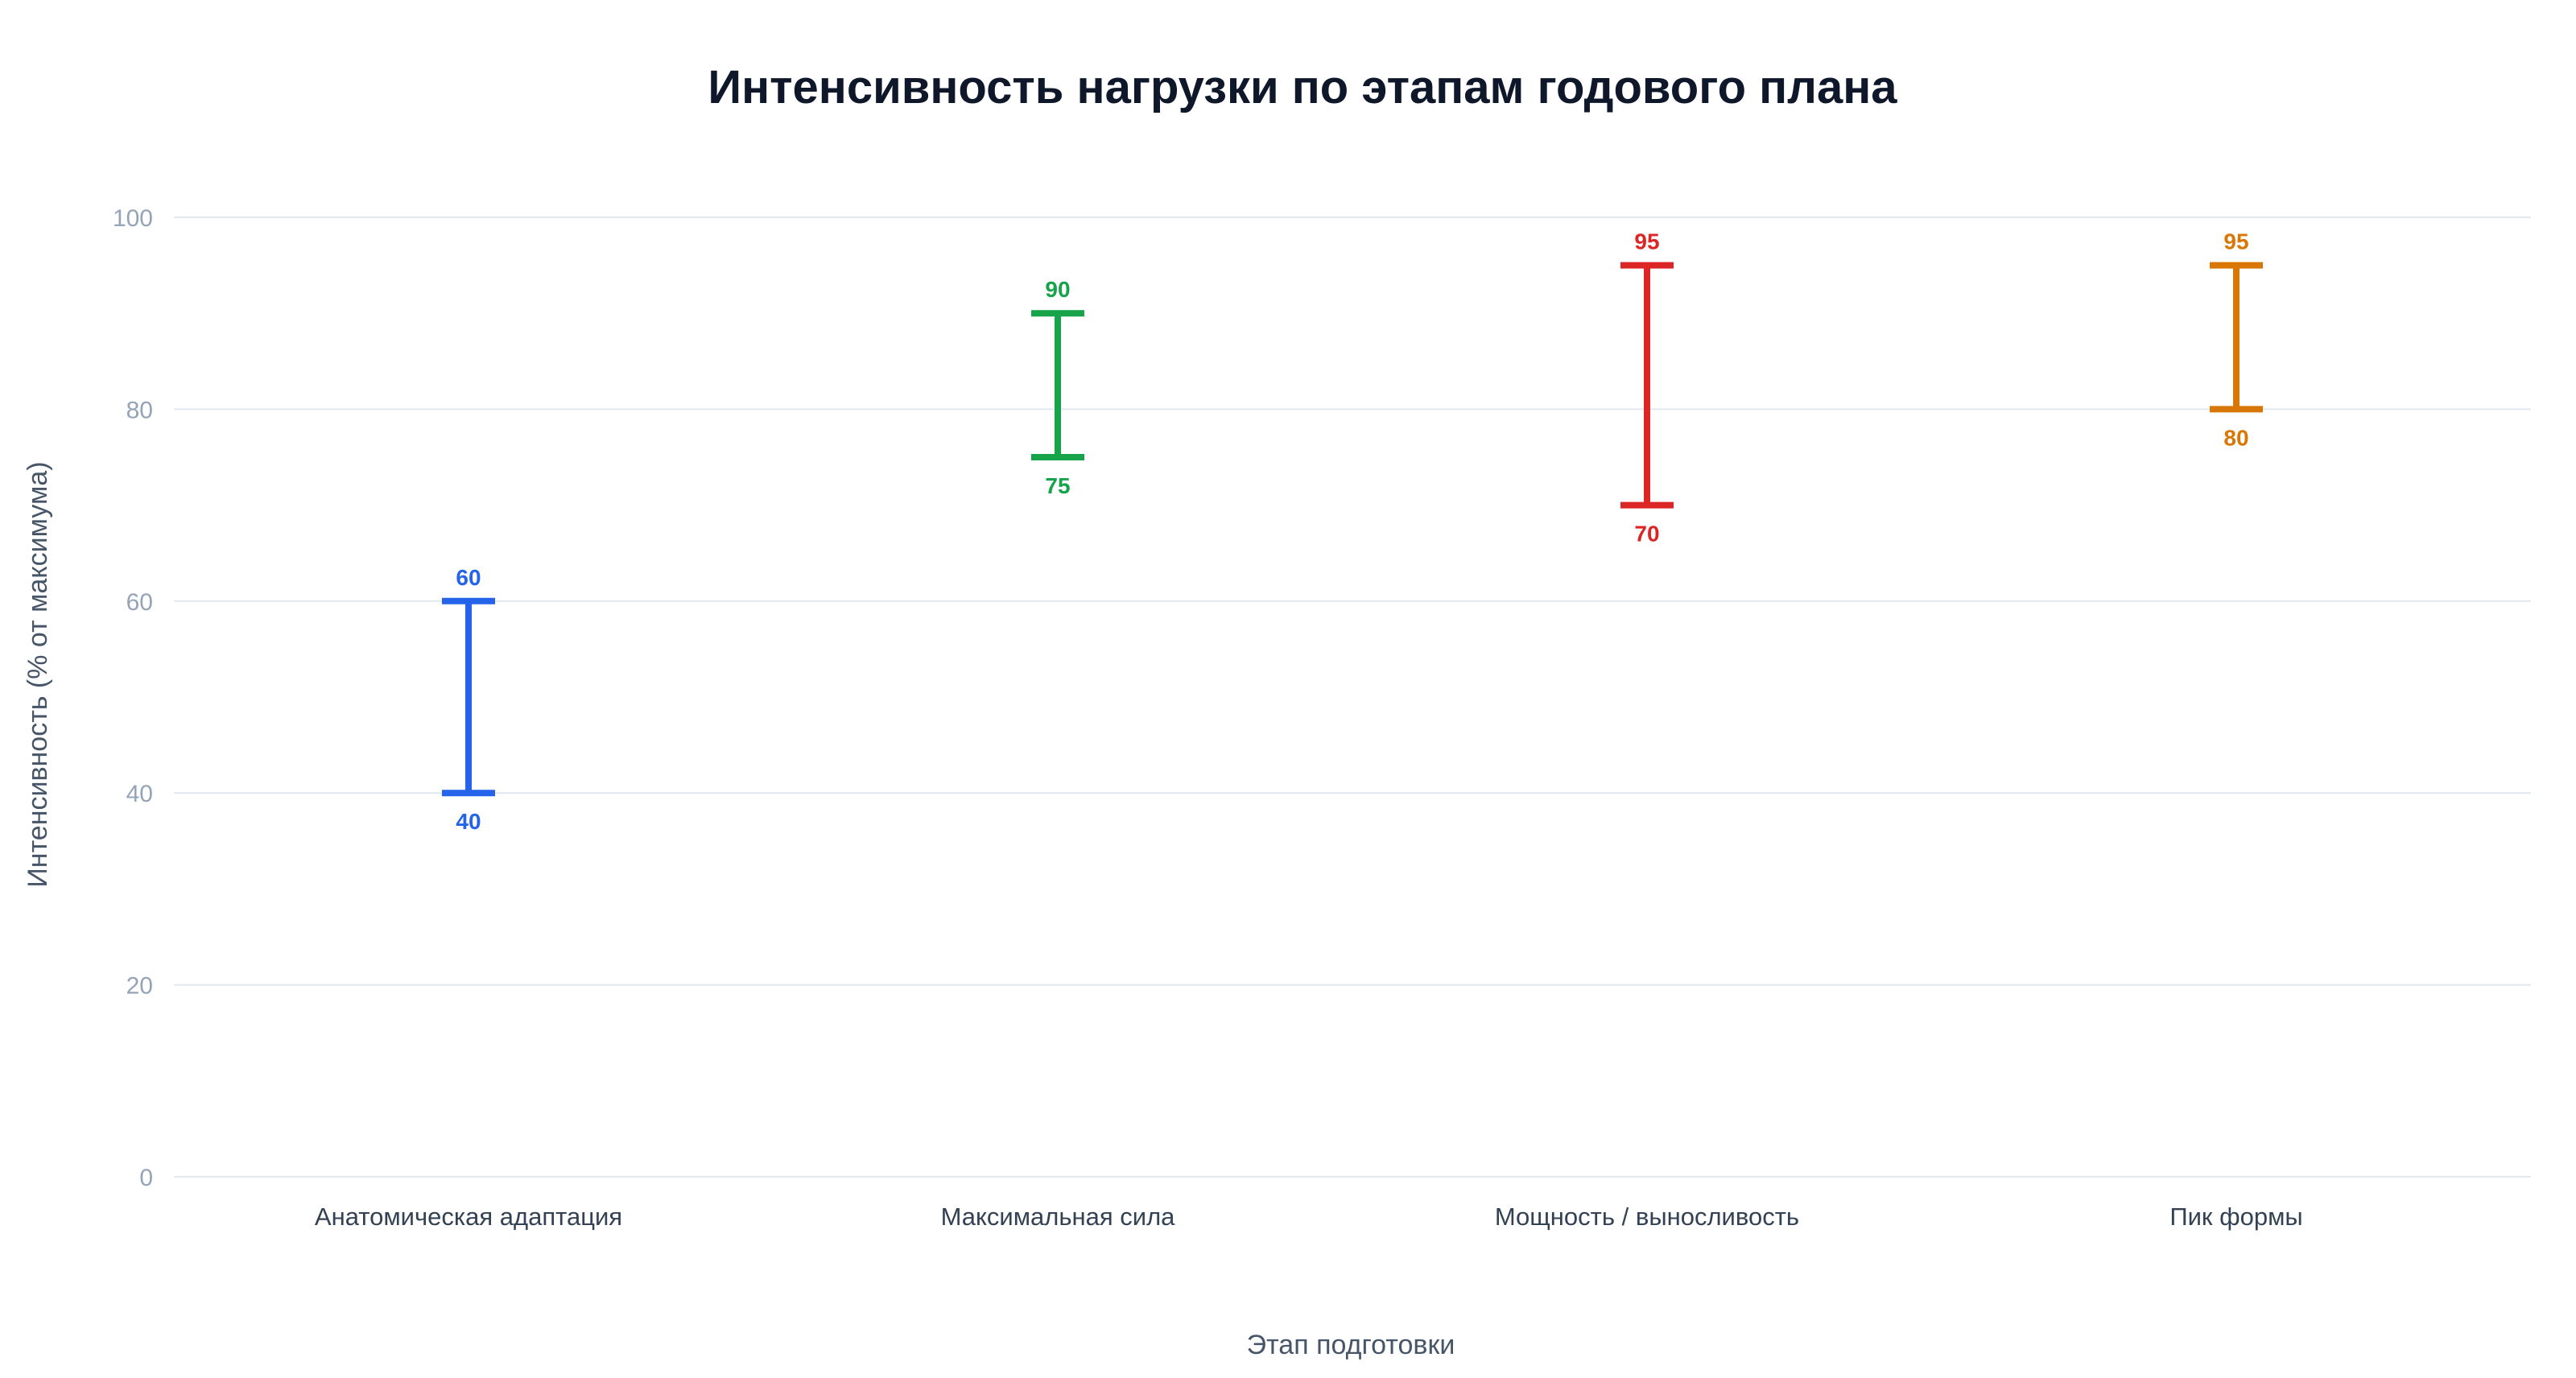 The image size is (2576, 1378). I want to click on range-mark: 60 40, so click(468, 699).